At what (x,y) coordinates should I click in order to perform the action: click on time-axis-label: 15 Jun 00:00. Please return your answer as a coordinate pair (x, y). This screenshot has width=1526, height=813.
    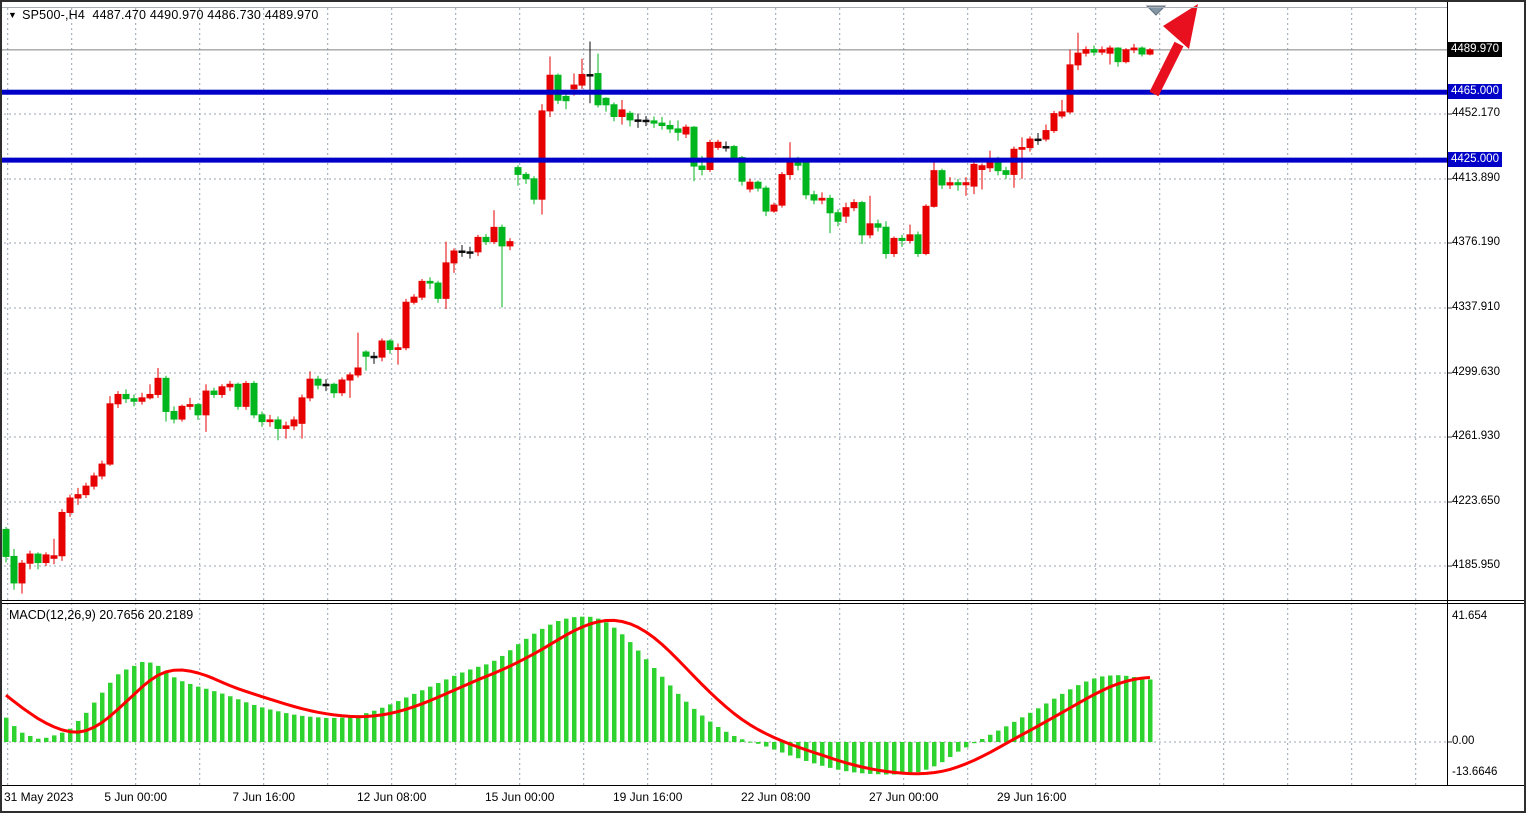
    Looking at the image, I should click on (519, 797).